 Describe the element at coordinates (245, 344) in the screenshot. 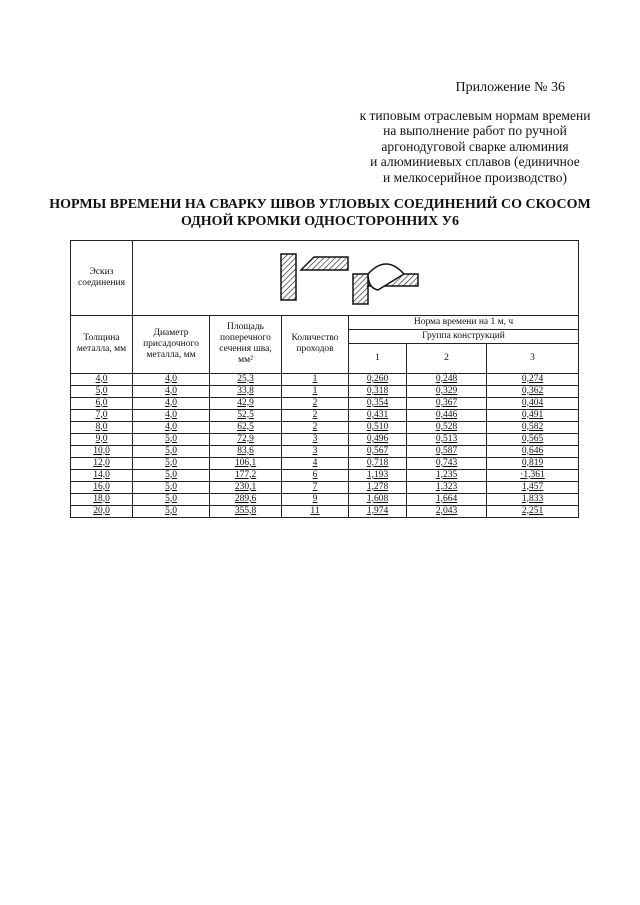

I see `header-area: Площадь поперечного сечения шва, мм²` at that location.